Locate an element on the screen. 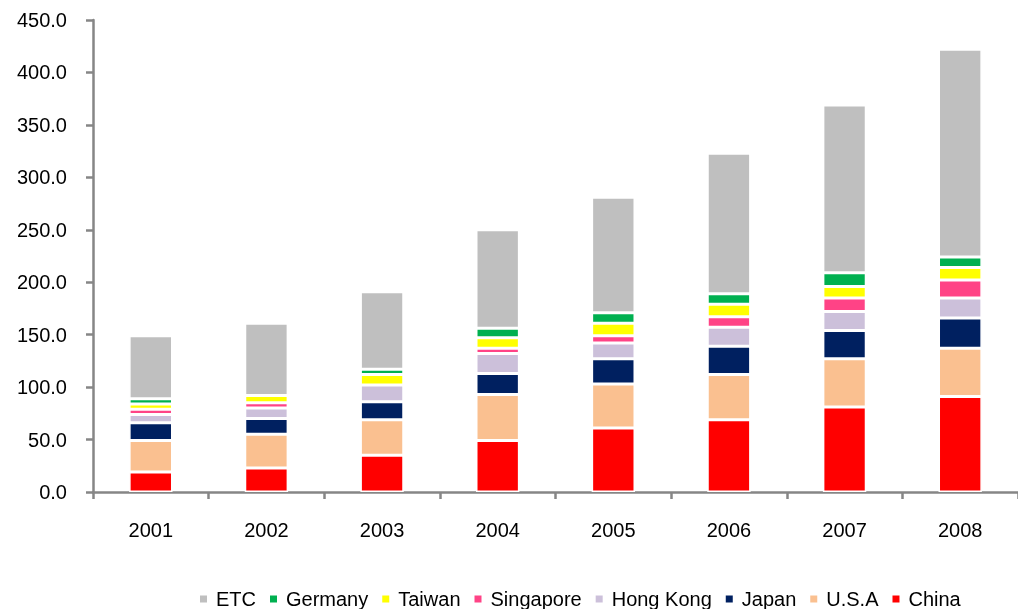 The image size is (1018, 609). y-tick-label: 400.0 is located at coordinates (41, 72).